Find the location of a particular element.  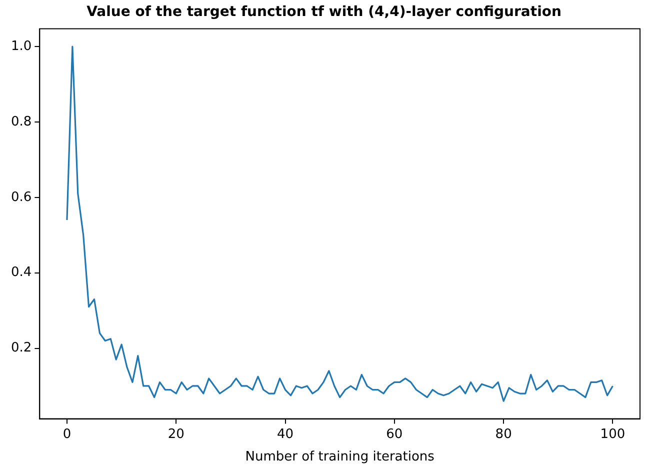

y-tick-label: 0.4 is located at coordinates (21, 272).